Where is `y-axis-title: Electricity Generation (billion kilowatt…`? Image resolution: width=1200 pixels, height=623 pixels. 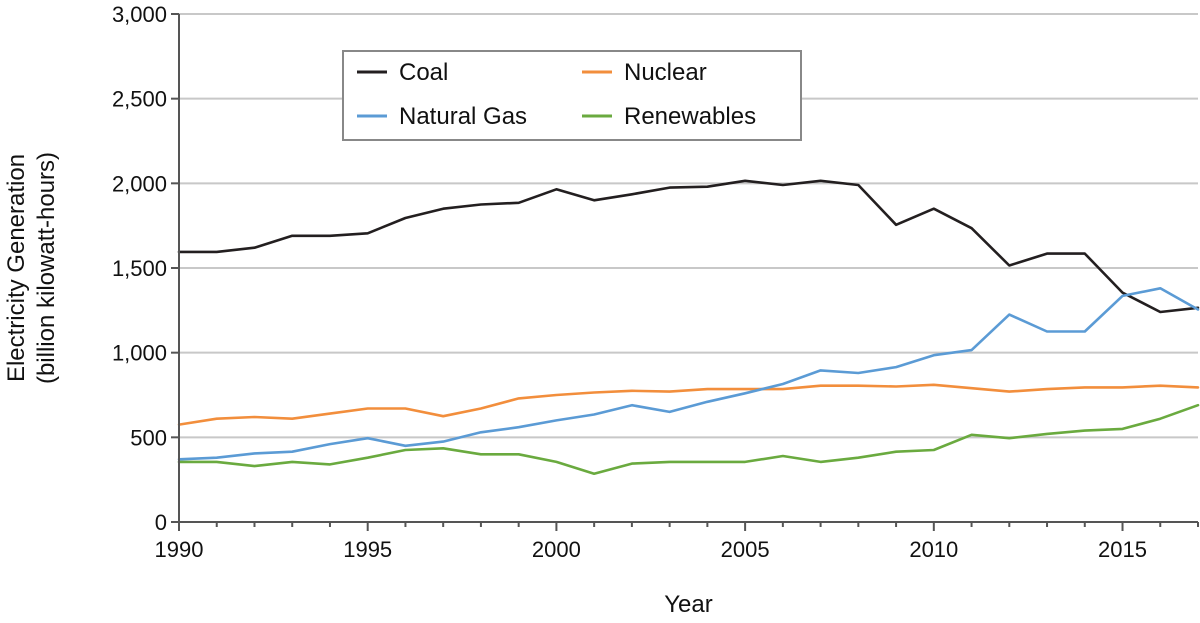 y-axis-title: Electricity Generation (billion kilowatt… is located at coordinates (31, 268).